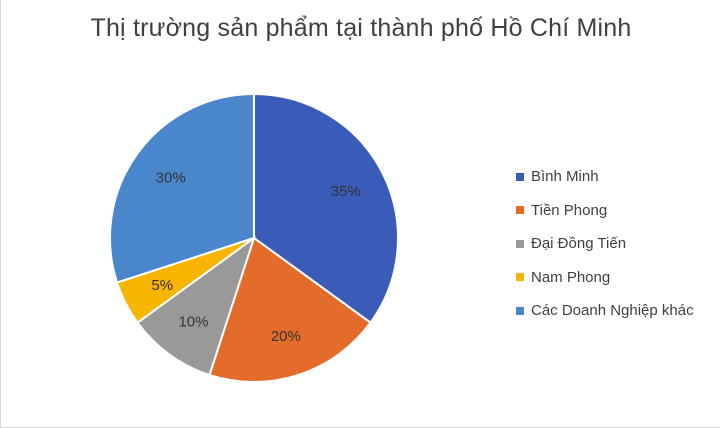  Describe the element at coordinates (612, 311) in the screenshot. I see `legend-label: Các Doanh Nghiệp khác` at that location.